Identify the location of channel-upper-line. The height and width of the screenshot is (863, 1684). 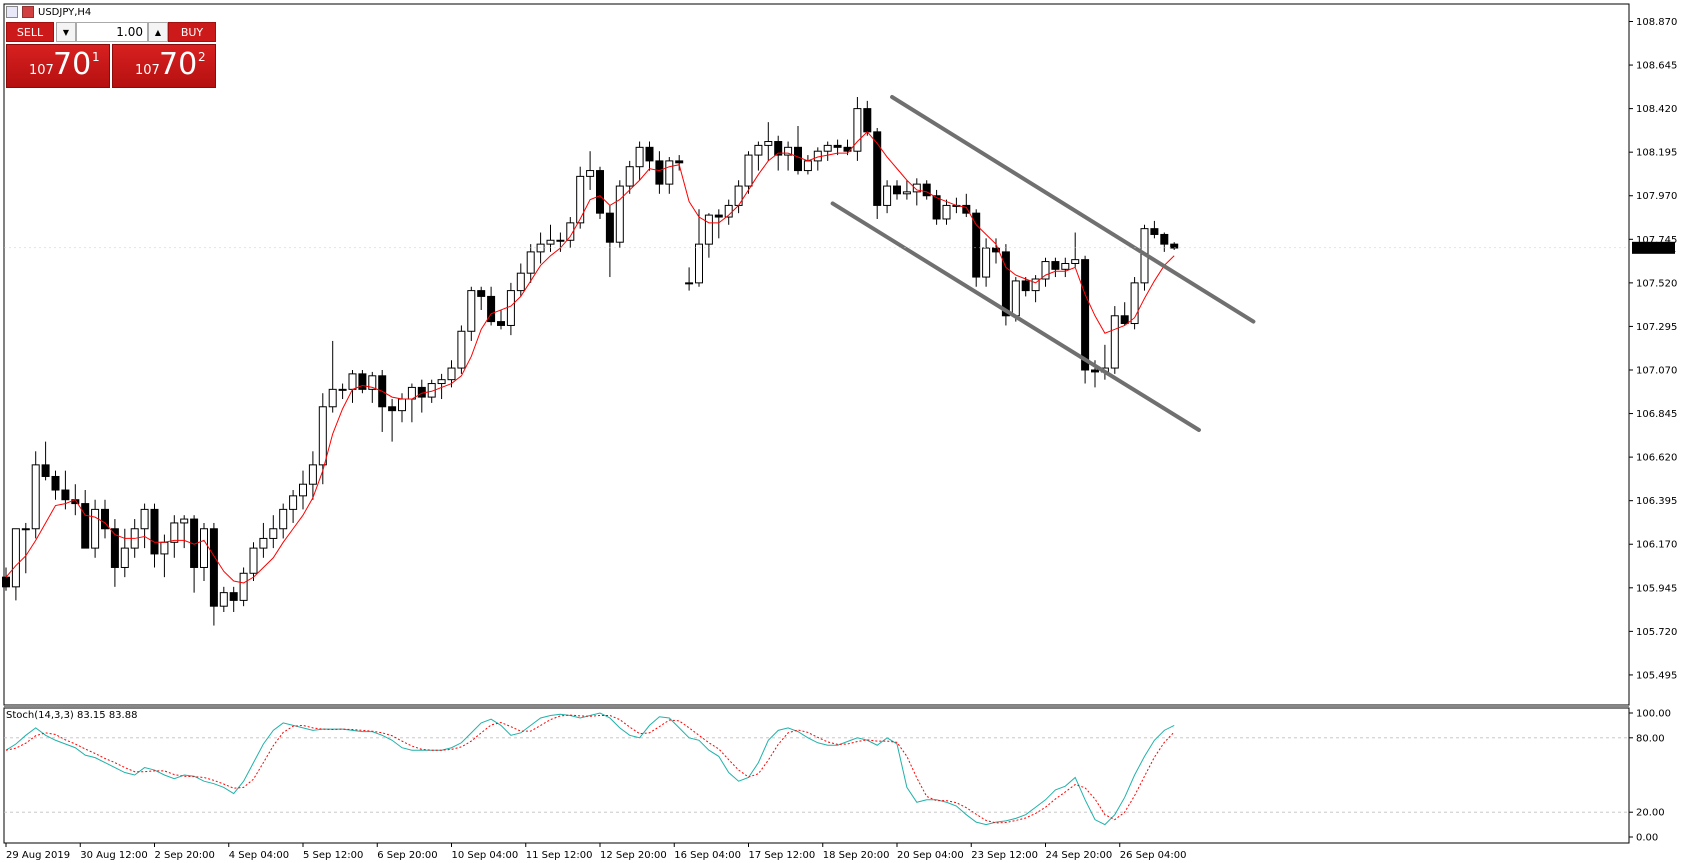
(1073, 209).